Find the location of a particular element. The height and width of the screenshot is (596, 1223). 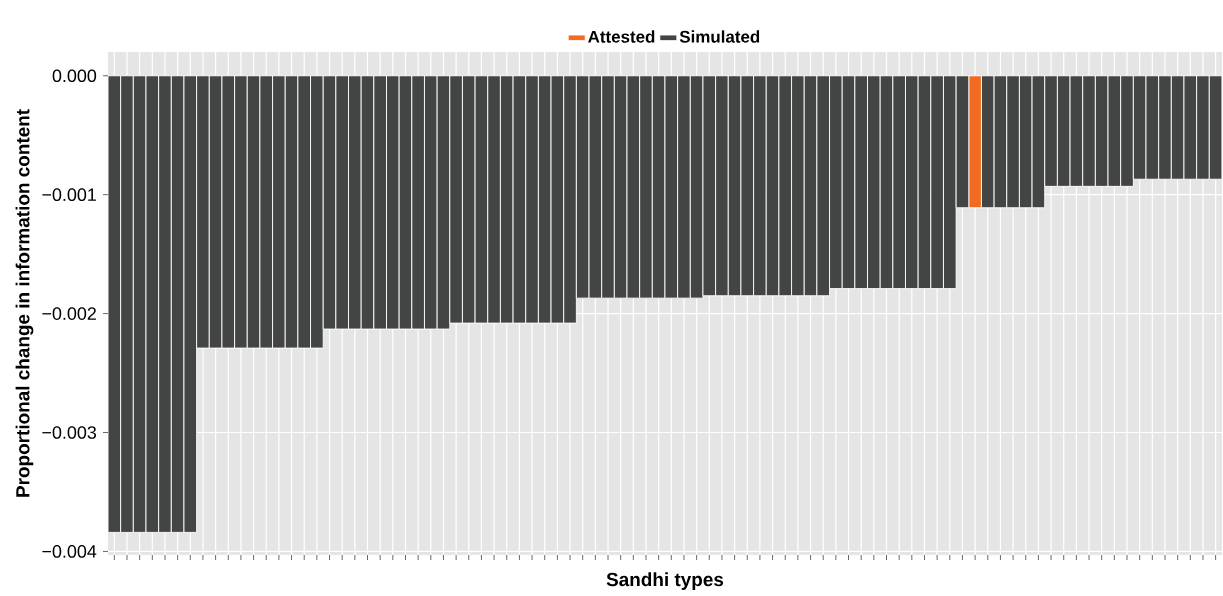

y-tick-label: −0.004 is located at coordinates (69, 551).